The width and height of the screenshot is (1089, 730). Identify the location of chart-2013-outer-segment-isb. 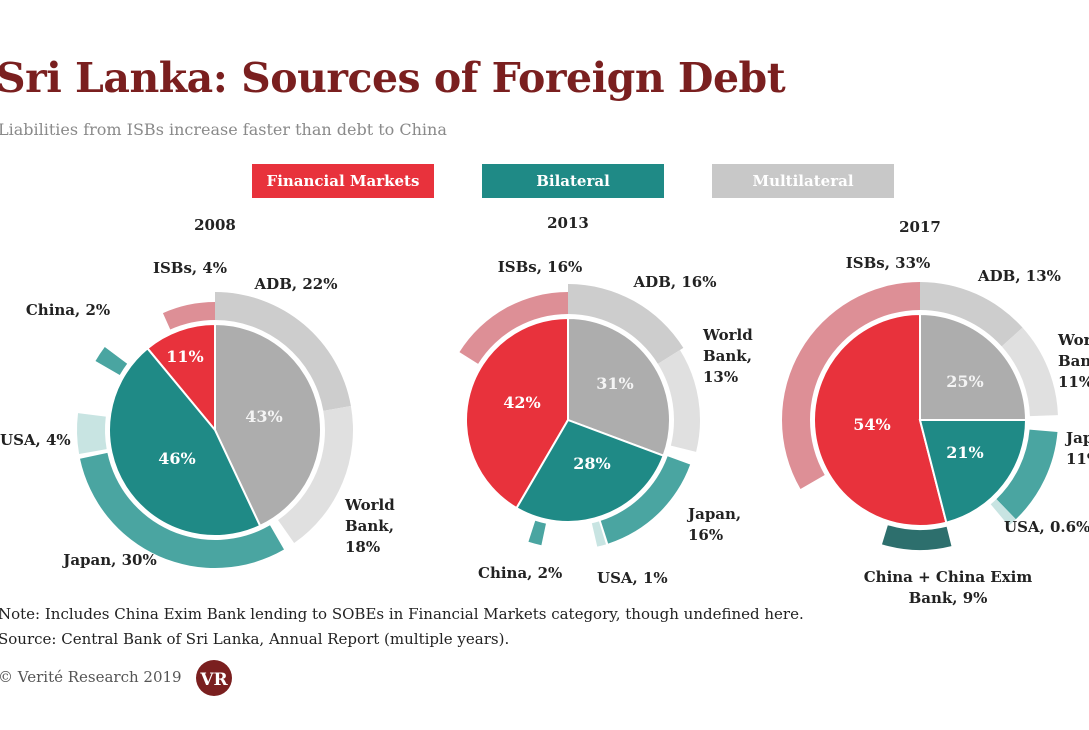
(513, 328).